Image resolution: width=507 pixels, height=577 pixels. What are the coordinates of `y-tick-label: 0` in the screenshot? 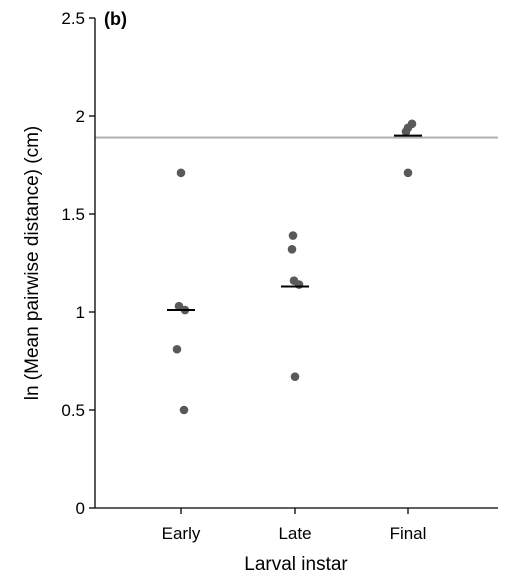 It's located at (80, 508).